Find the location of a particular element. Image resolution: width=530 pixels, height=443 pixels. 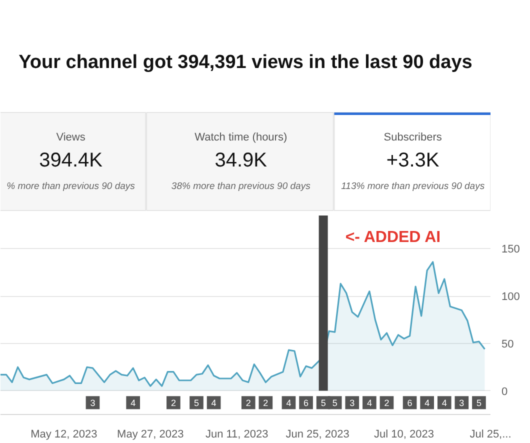

x-tick-label: Jul 10, 2023 is located at coordinates (404, 434).